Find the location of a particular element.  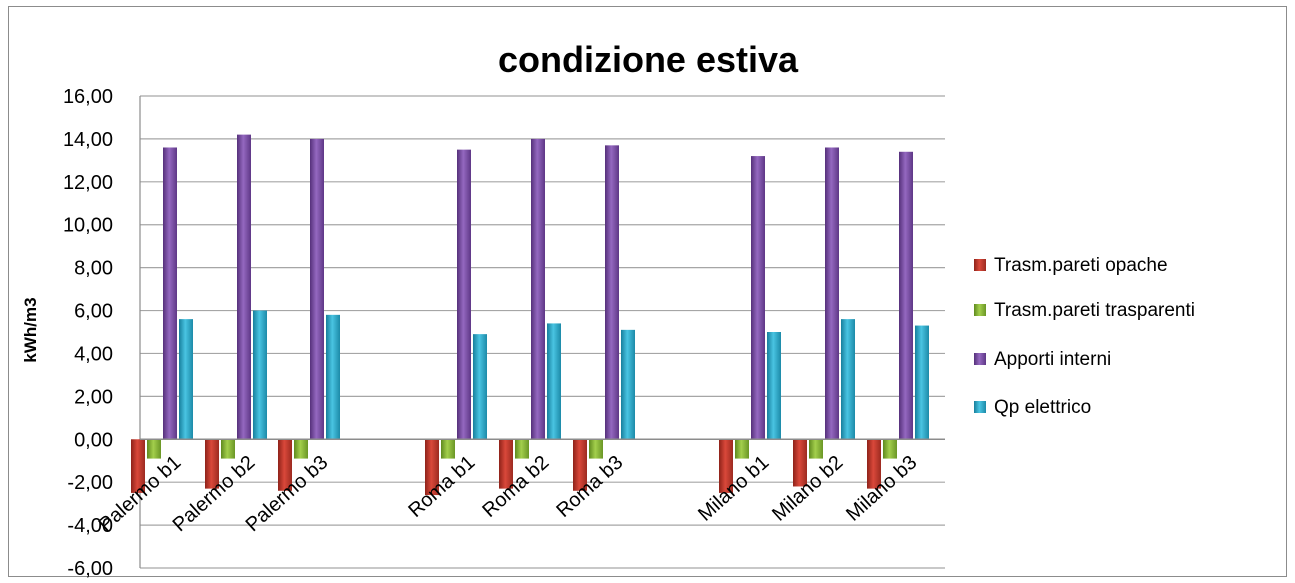

y-tick-label: 16,00 is located at coordinates (88, 97).